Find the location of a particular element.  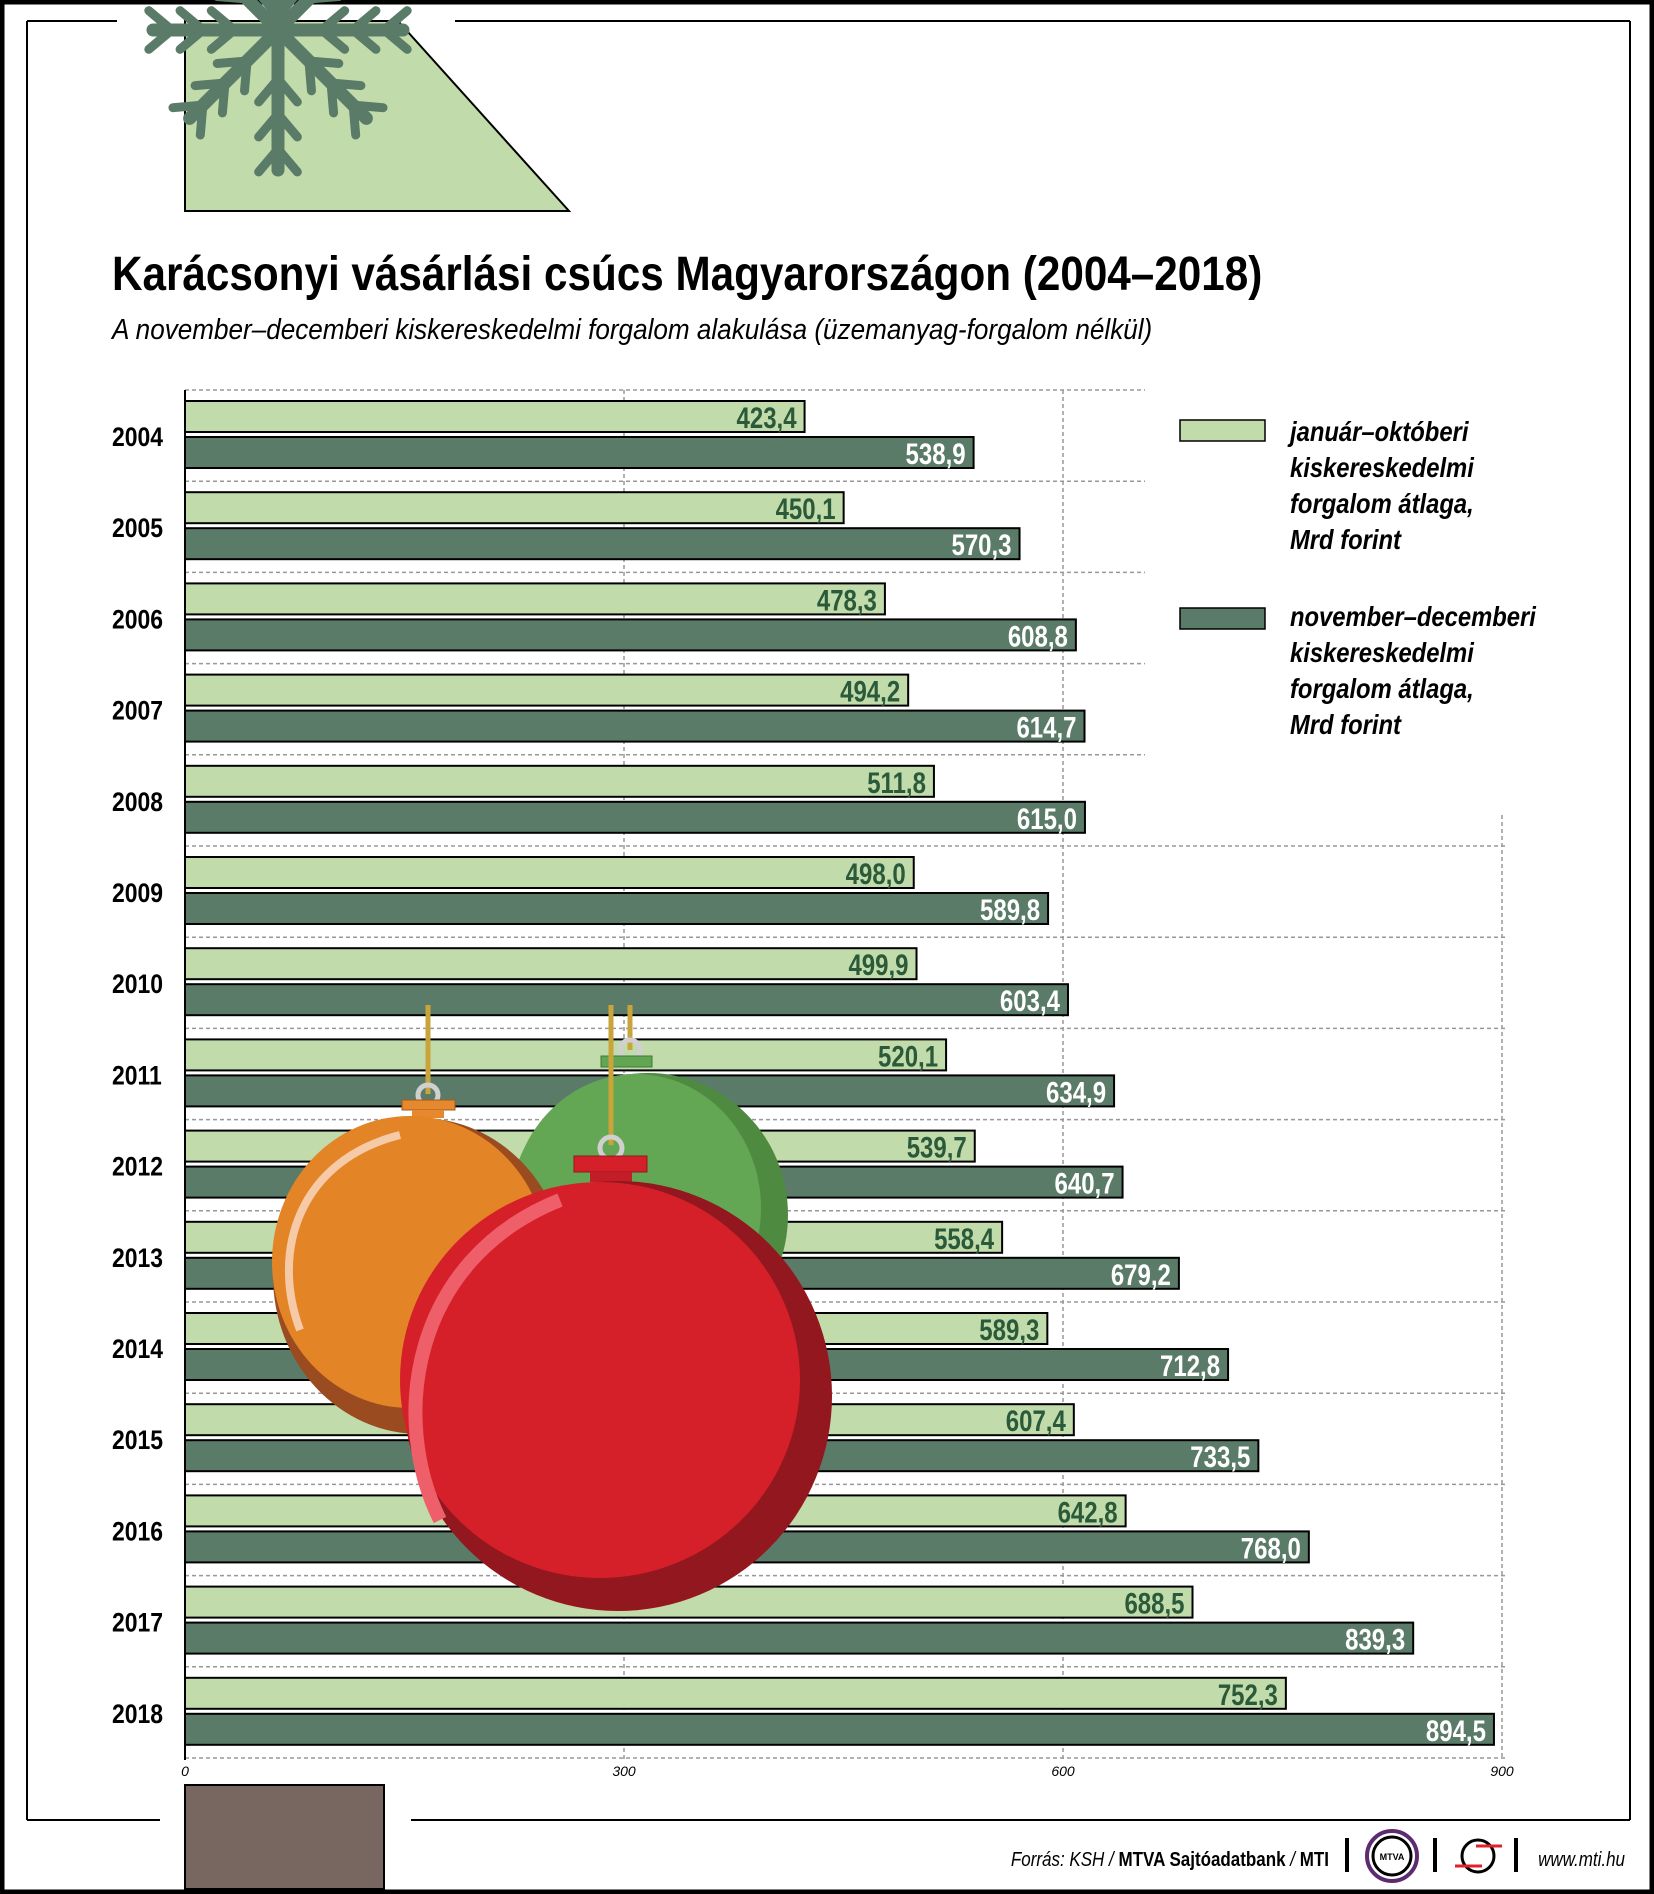

legend-swatch-light is located at coordinates (1222, 430).